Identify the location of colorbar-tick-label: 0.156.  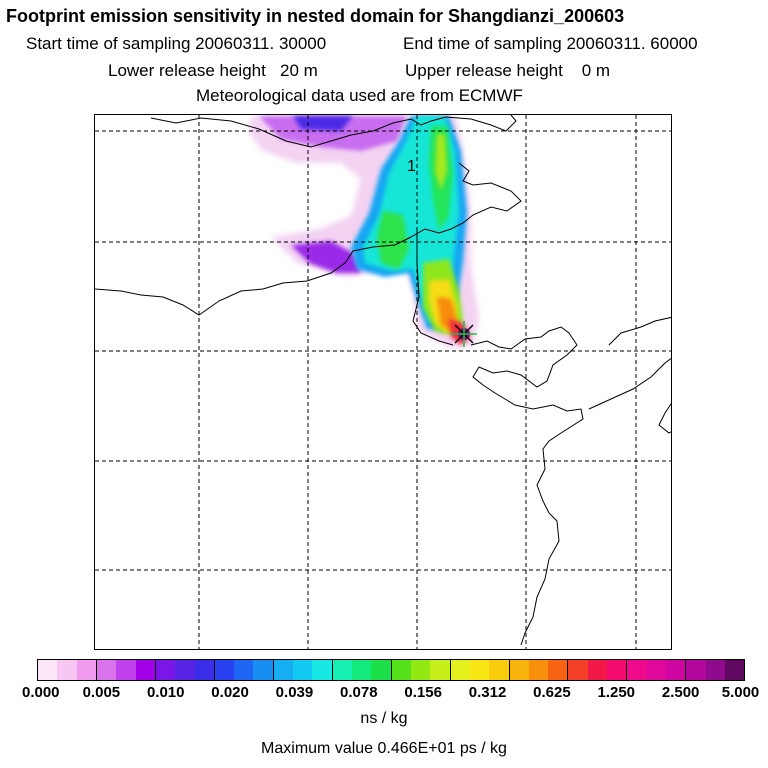
(423, 692).